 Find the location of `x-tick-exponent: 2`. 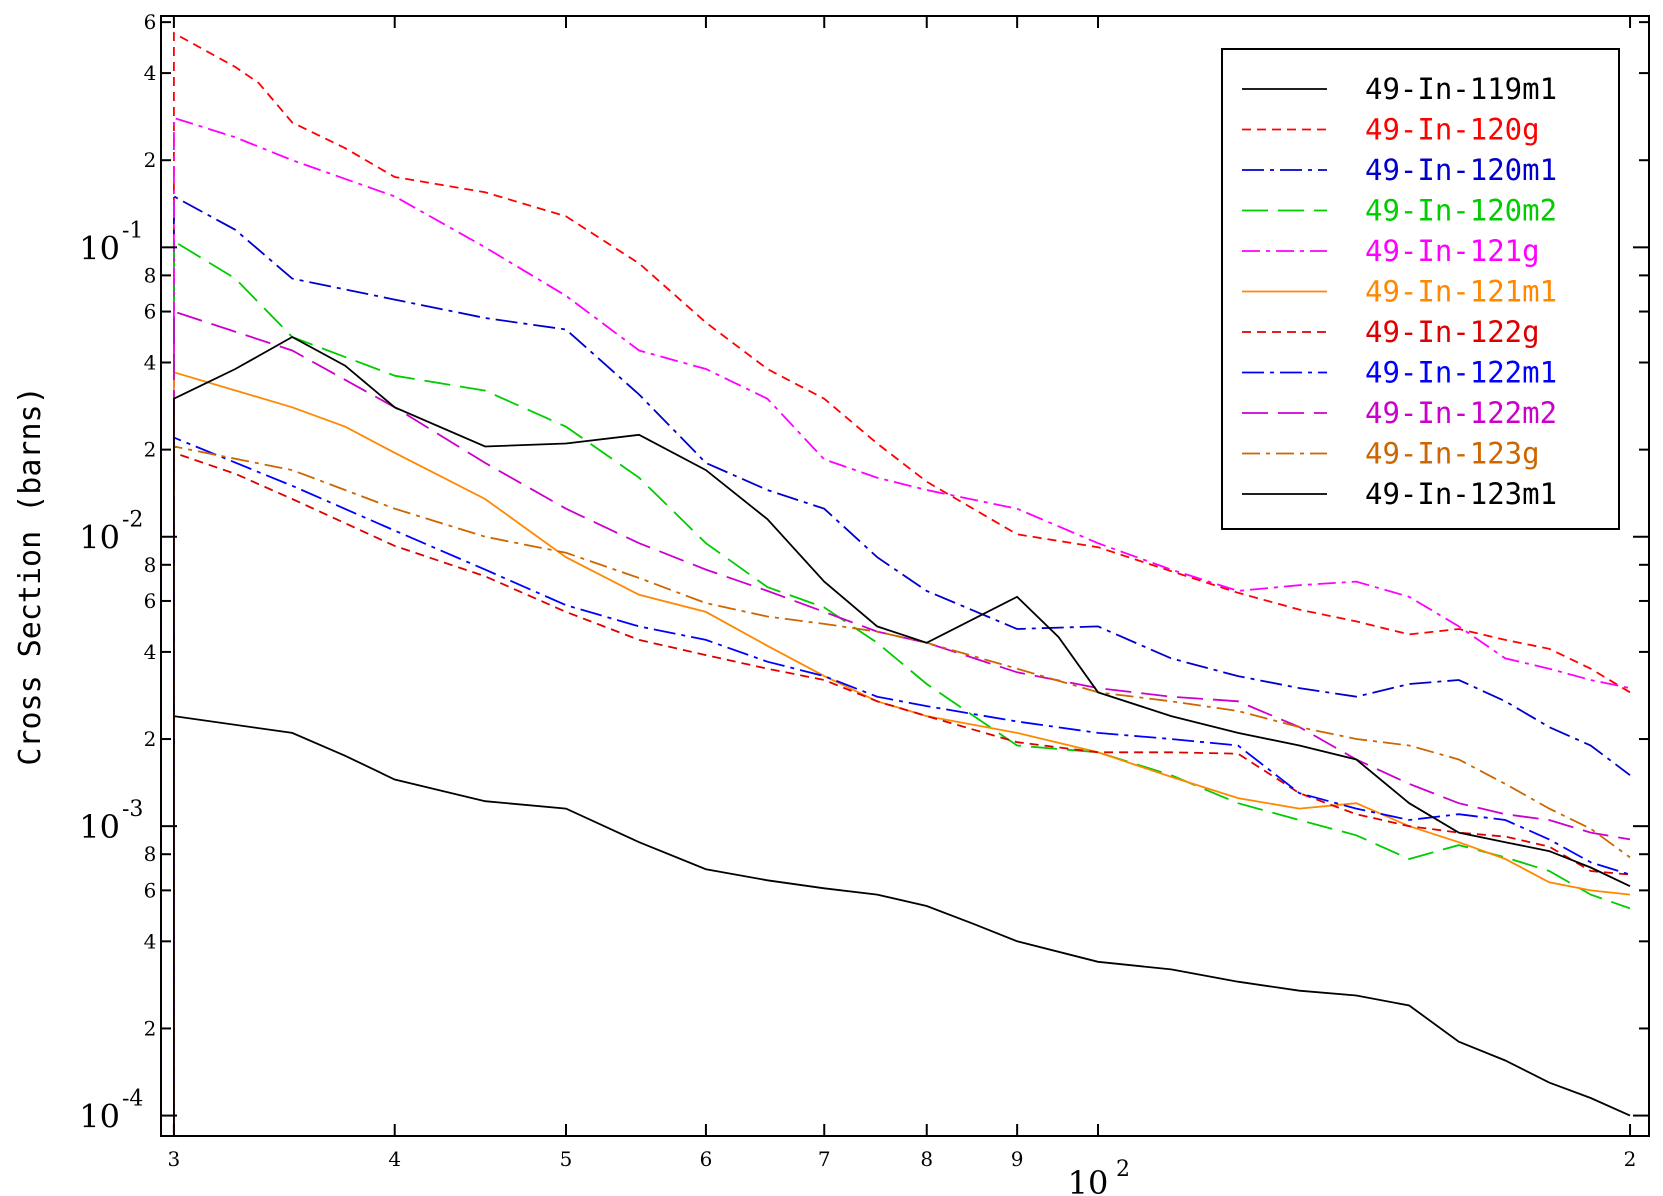

x-tick-exponent: 2 is located at coordinates (1123, 1169).